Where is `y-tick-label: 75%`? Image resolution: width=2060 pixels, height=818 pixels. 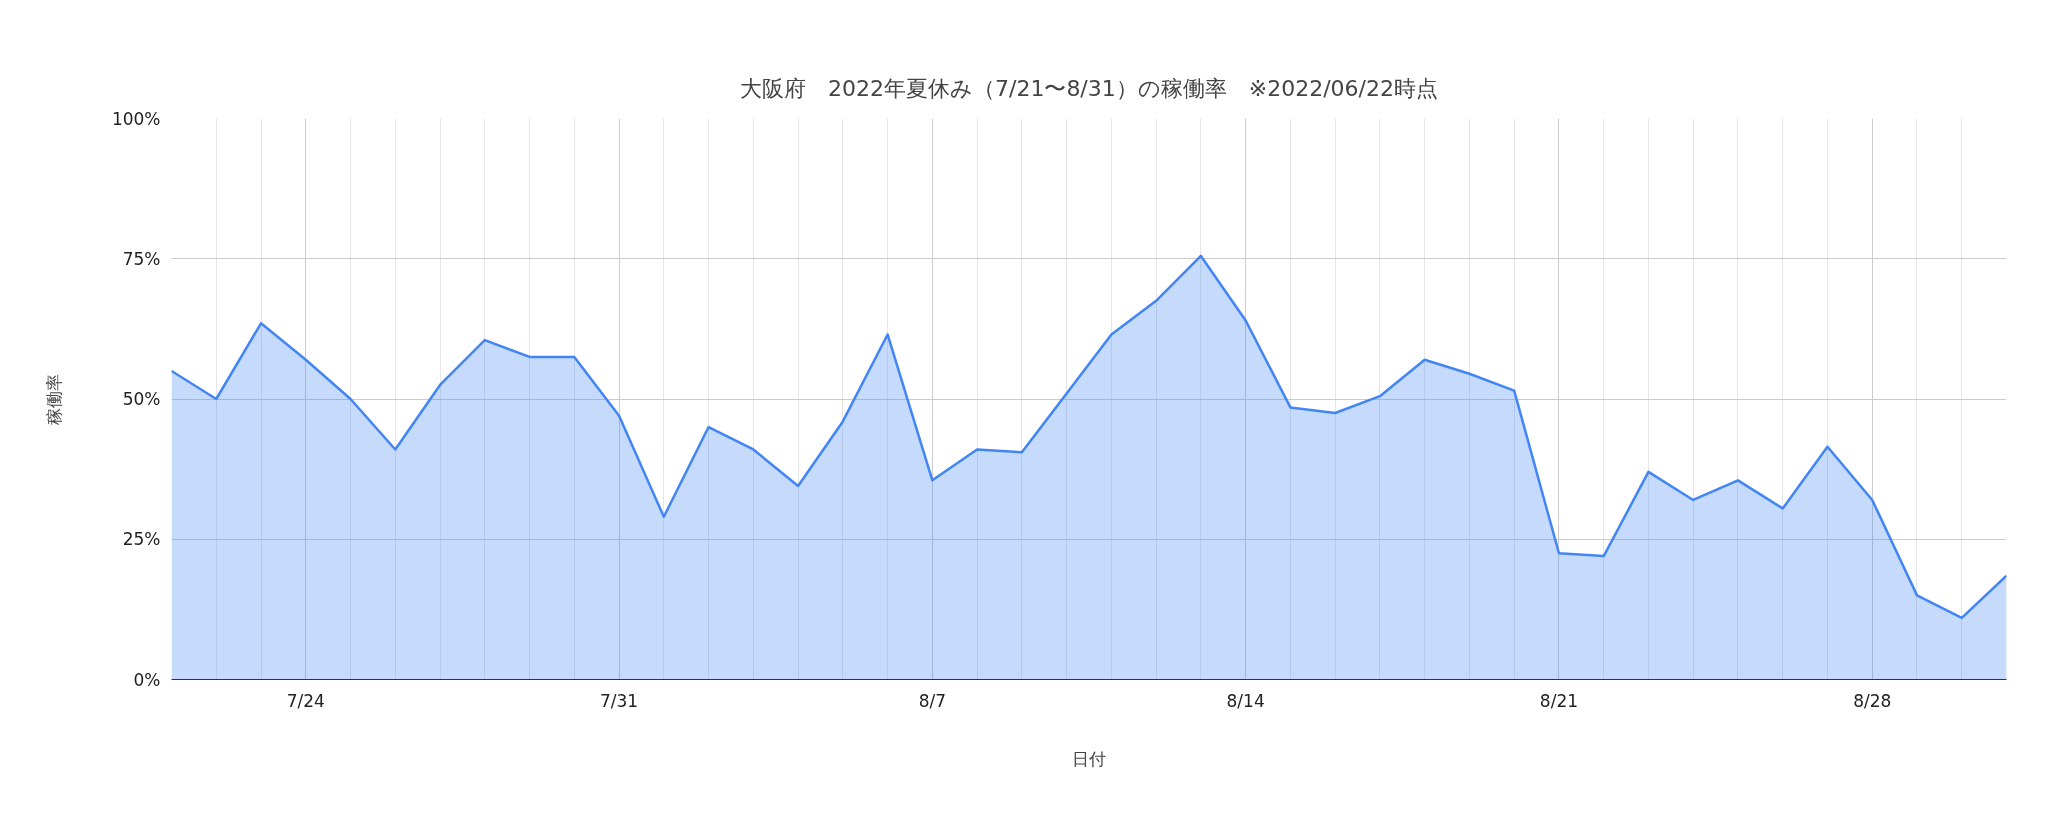 y-tick-label: 75% is located at coordinates (141, 258).